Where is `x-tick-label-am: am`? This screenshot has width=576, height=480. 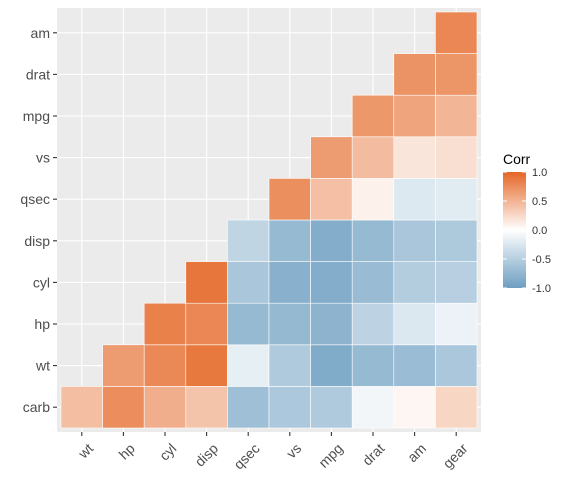
x-tick-label-am: am is located at coordinates (416, 452).